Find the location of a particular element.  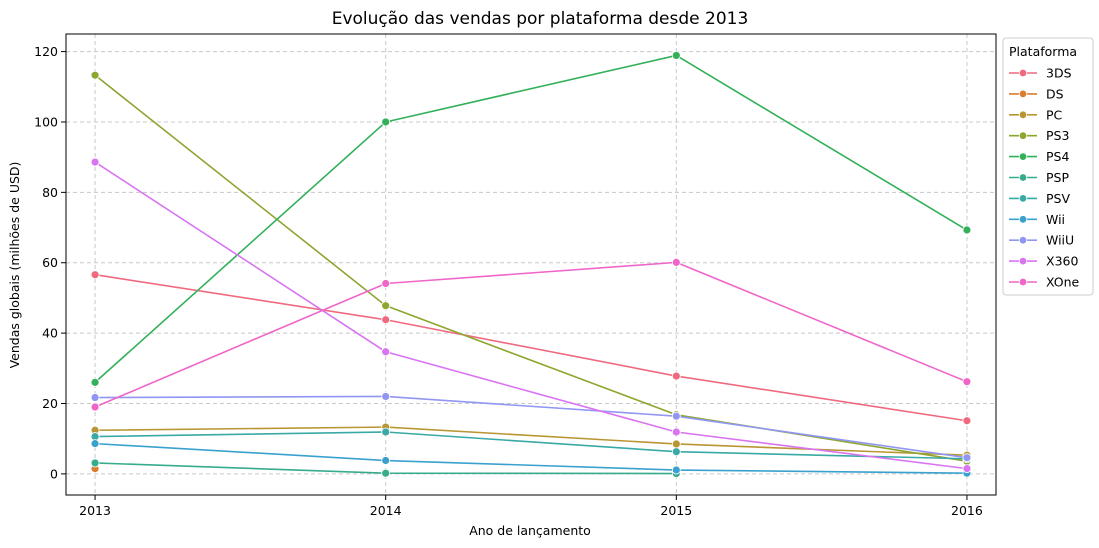

legend-label: DS is located at coordinates (1055, 93).